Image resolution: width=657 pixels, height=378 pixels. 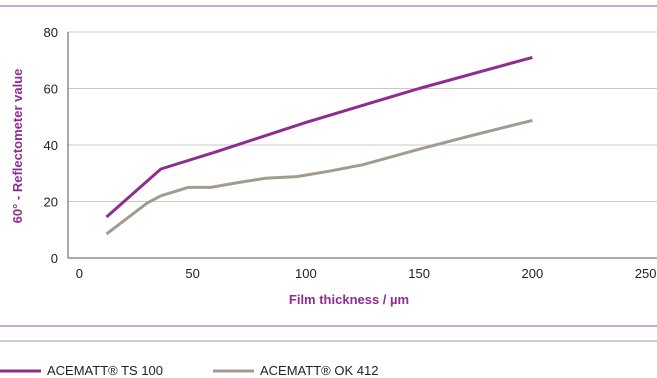 I want to click on y-tick-label: 80, so click(x=51, y=32).